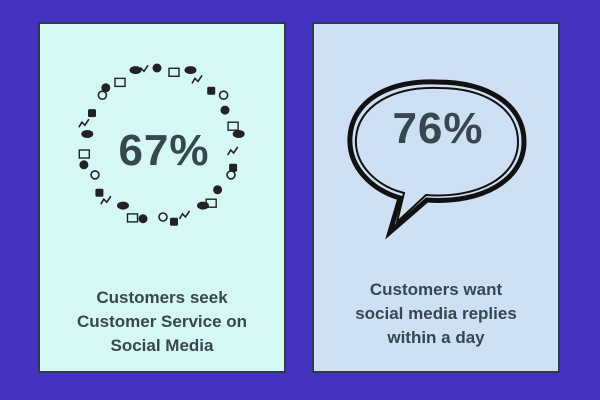  I want to click on caption-right-line-1: Customers want, so click(436, 289).